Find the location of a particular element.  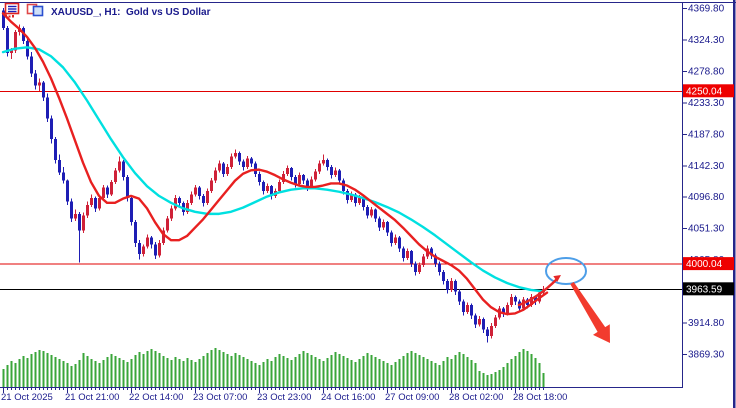

price-badge-4250.04: 4250.04 is located at coordinates (708, 91).